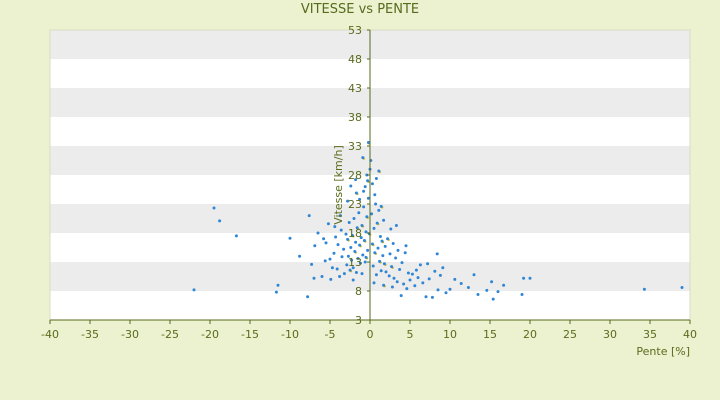 This screenshot has height=400, width=720. Describe the element at coordinates (130, 334) in the screenshot. I see `x-tick-label: -30` at that location.